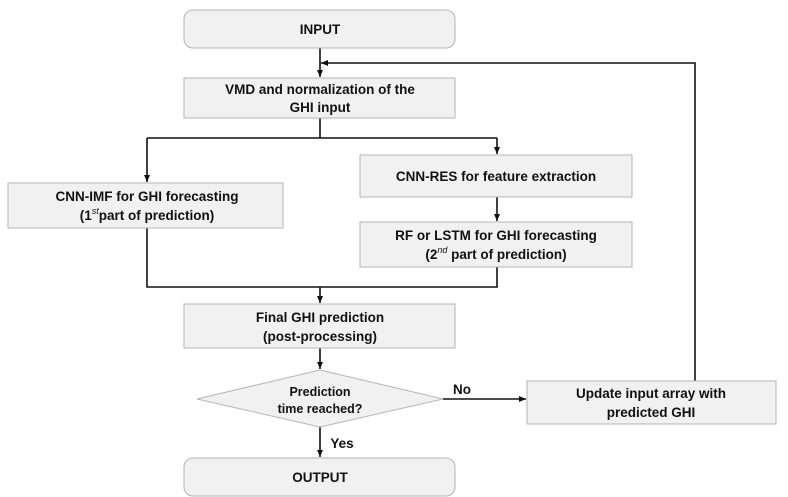  Describe the element at coordinates (462, 389) in the screenshot. I see `edge-label: No` at that location.